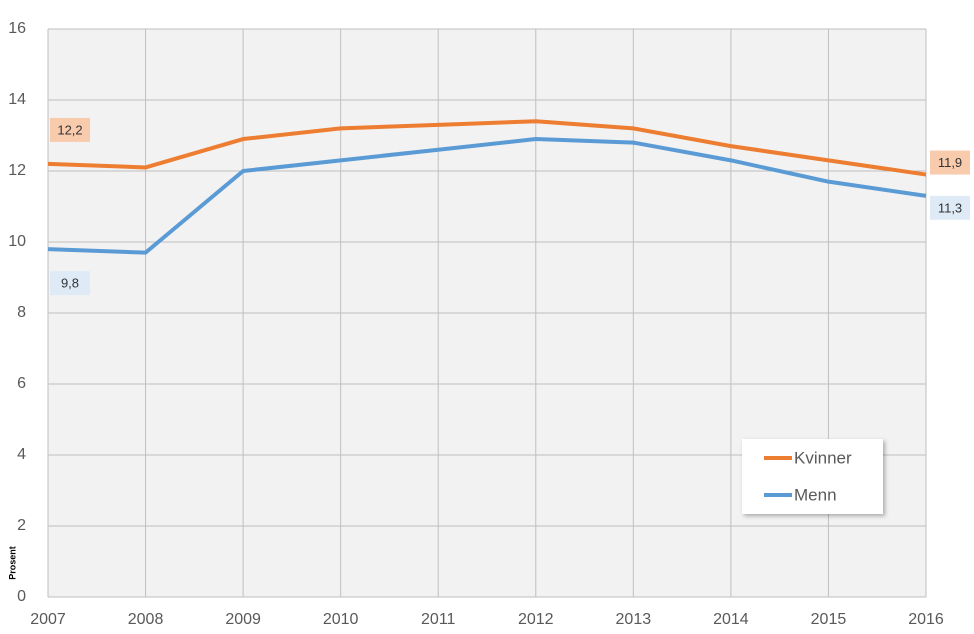 This screenshot has height=634, width=974. I want to click on y-tick-label: 14, so click(17, 99).